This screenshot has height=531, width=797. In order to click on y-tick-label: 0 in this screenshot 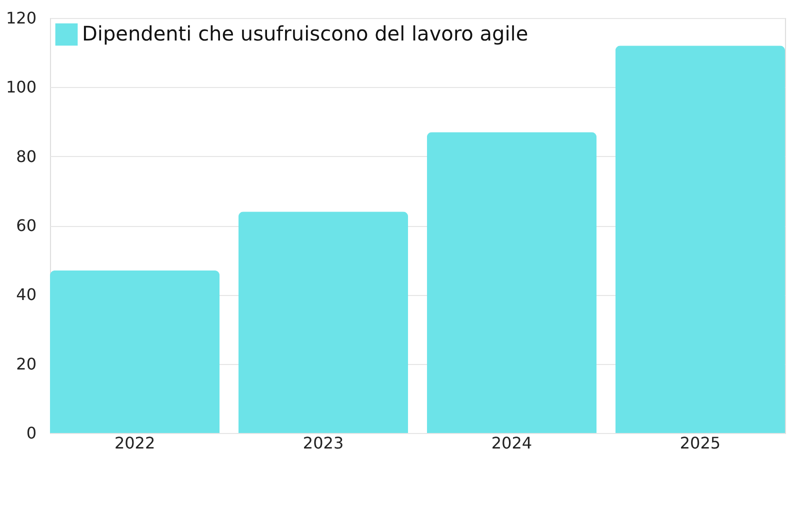, I will do `click(31, 433)`.